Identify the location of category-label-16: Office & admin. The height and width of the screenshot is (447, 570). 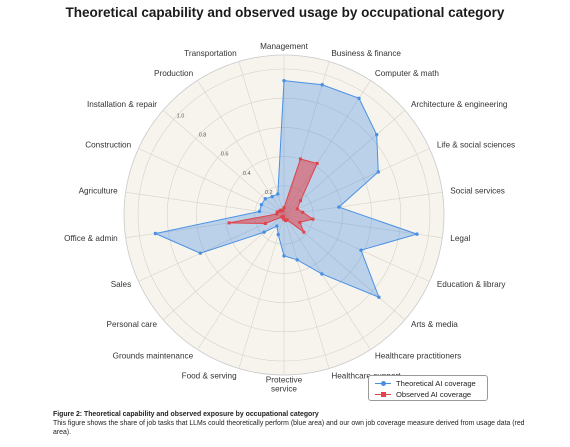
(91, 238).